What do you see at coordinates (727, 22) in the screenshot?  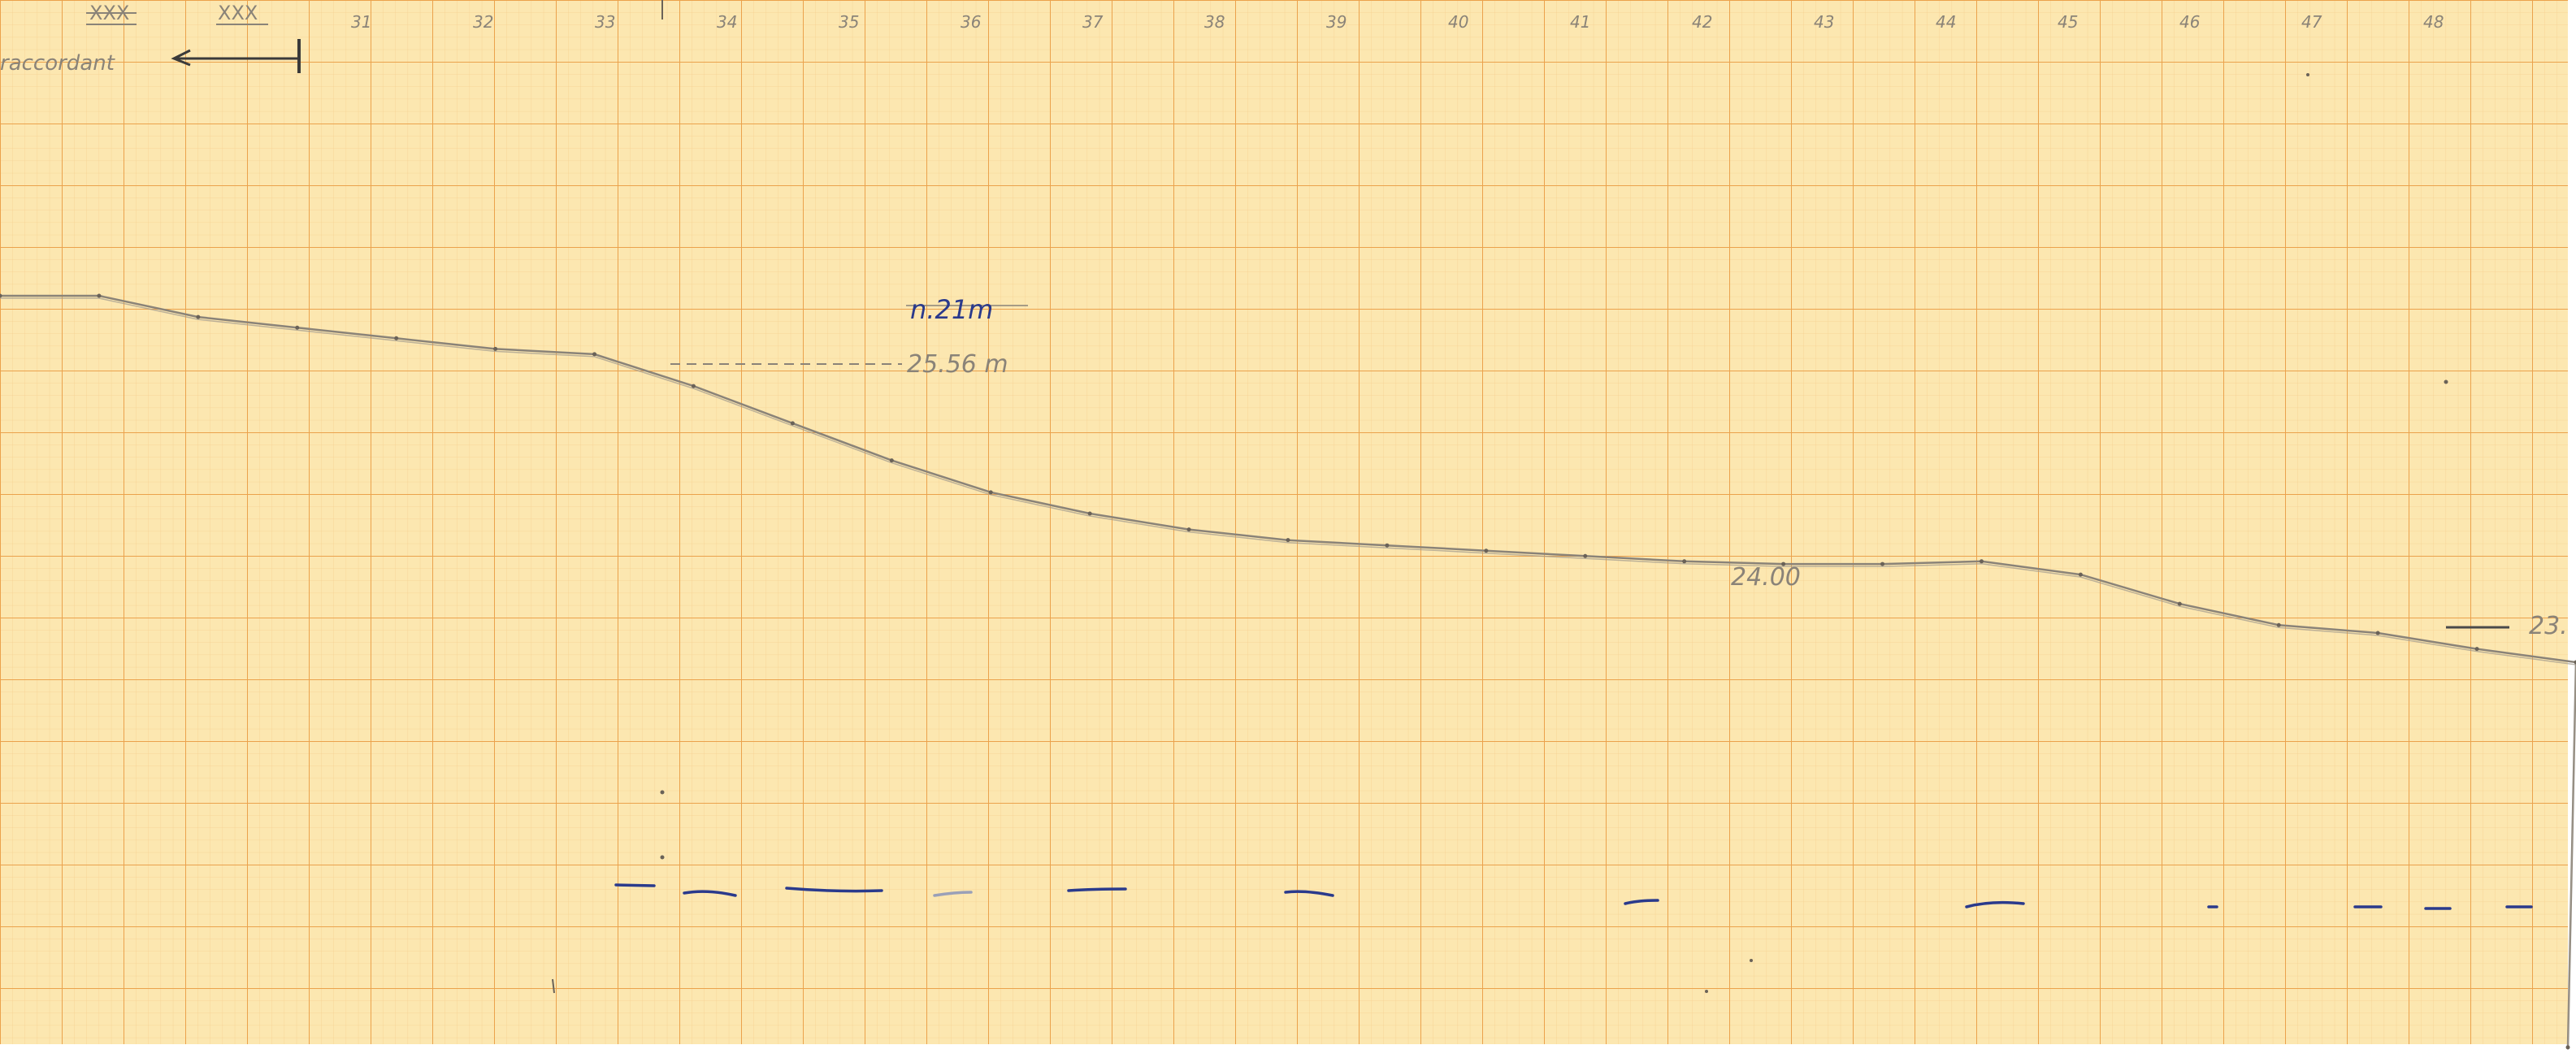 I see `ruler-number: 34` at bounding box center [727, 22].